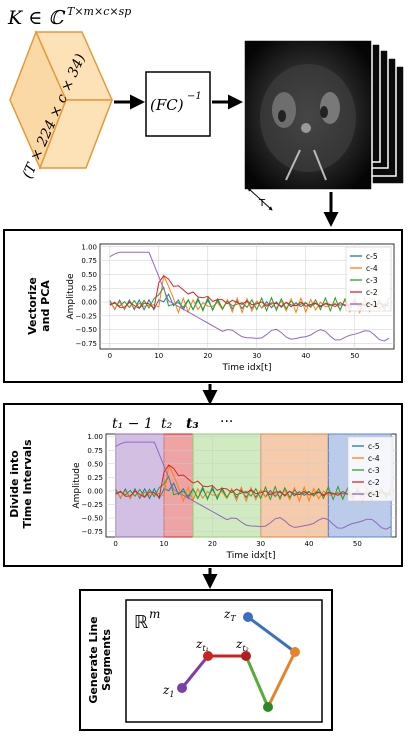 Image resolution: width=420 pixels, height=736 pixels. What do you see at coordinates (271, 634) in the screenshot?
I see `segment-blue` at bounding box center [271, 634].